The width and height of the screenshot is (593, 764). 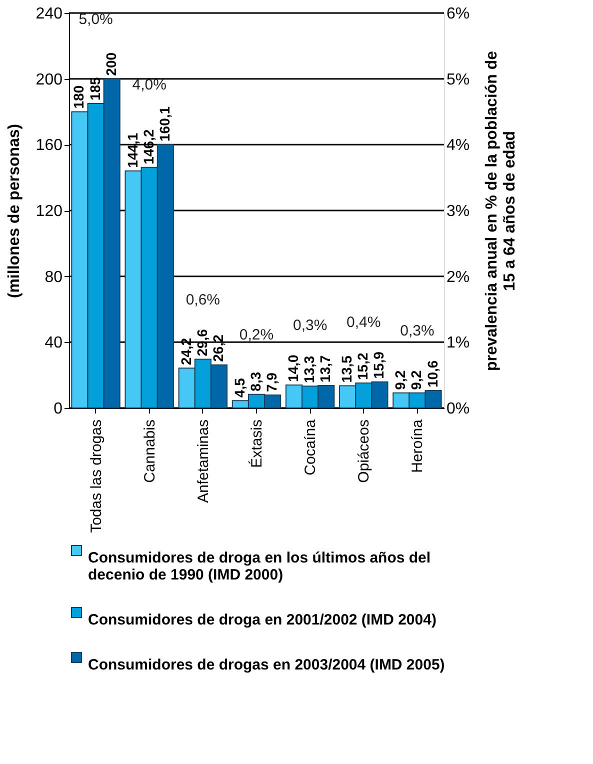 I want to click on data-label: 4,5, so click(x=239, y=388).